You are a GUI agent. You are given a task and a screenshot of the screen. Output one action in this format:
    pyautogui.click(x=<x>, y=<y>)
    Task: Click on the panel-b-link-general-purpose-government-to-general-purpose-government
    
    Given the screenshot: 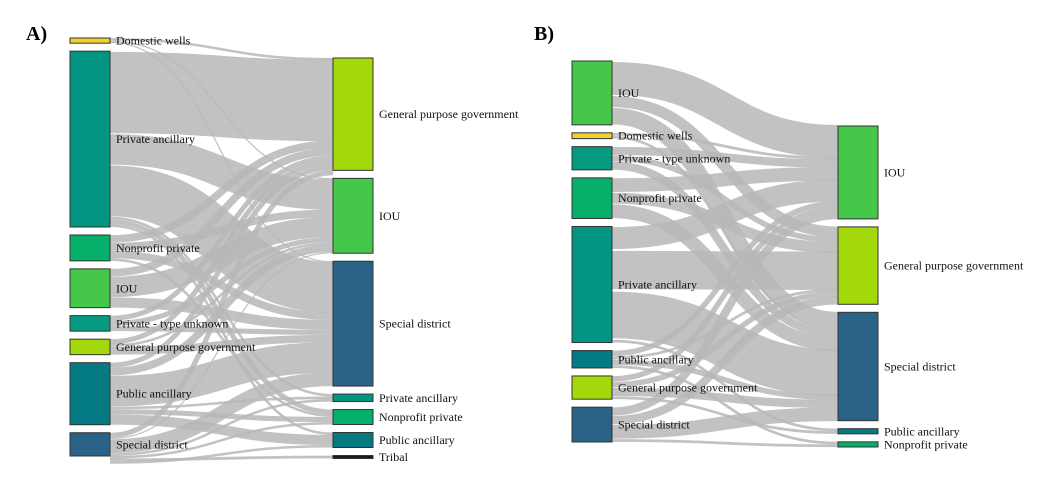 What is the action you would take?
    pyautogui.click(x=725, y=339)
    